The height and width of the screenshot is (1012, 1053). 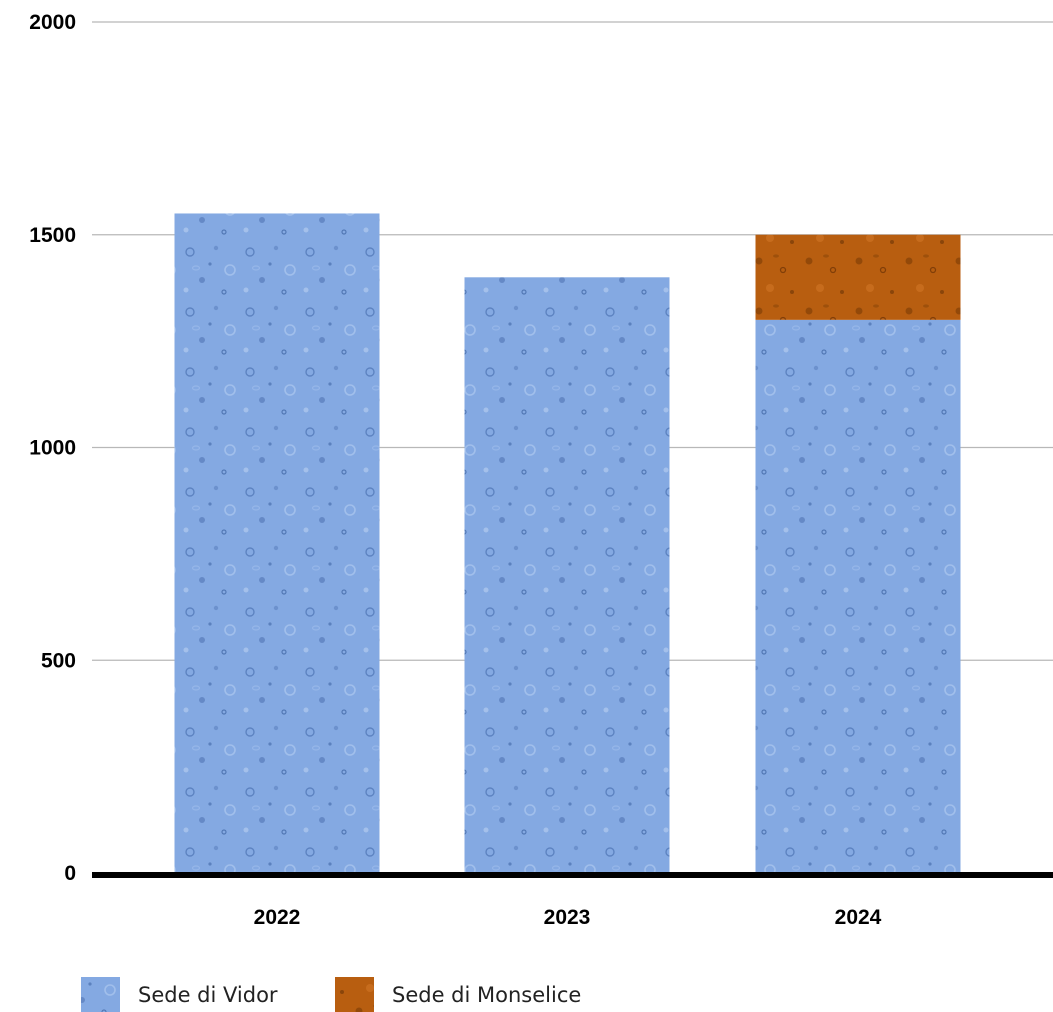 I want to click on bar-2023-sede-di-vidor, so click(x=567, y=575).